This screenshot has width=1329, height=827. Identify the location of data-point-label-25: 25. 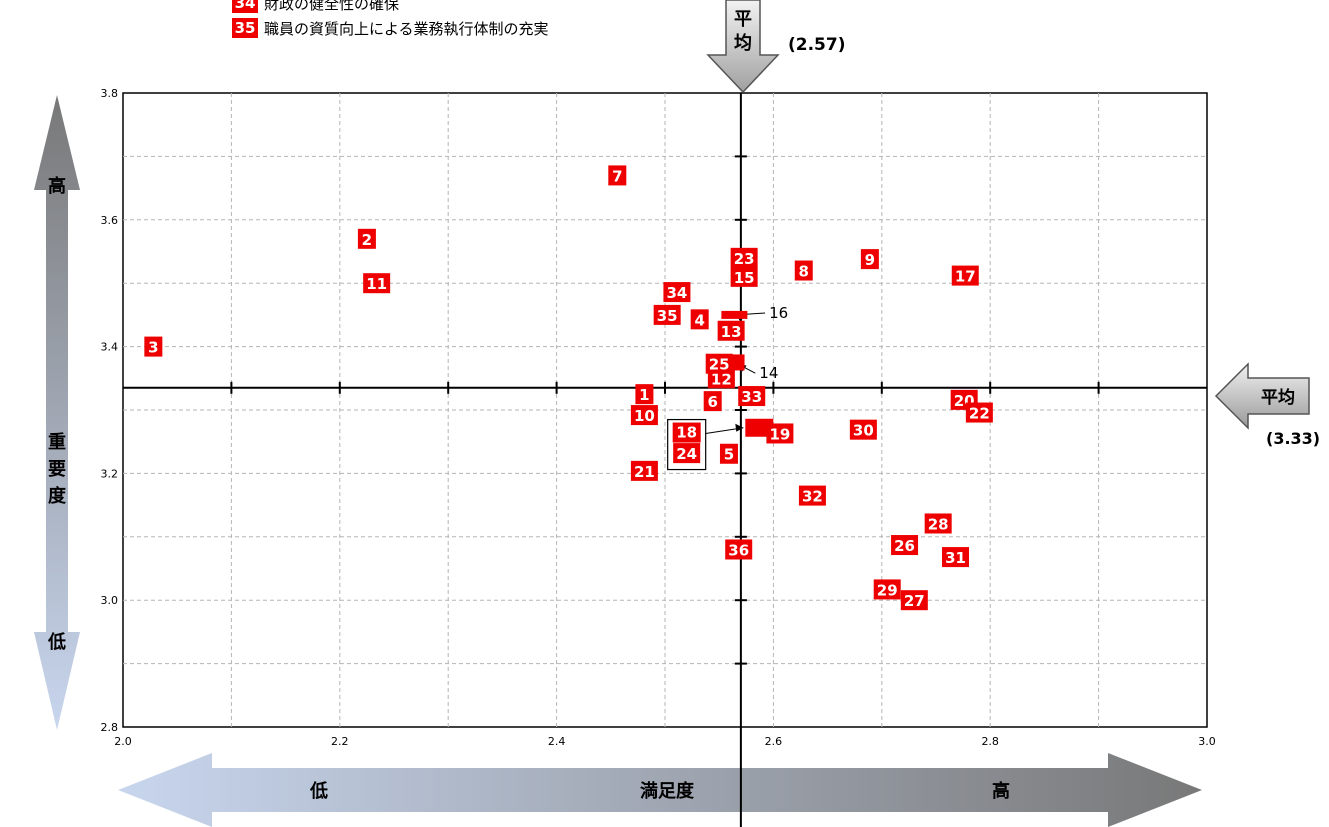
(719, 365).